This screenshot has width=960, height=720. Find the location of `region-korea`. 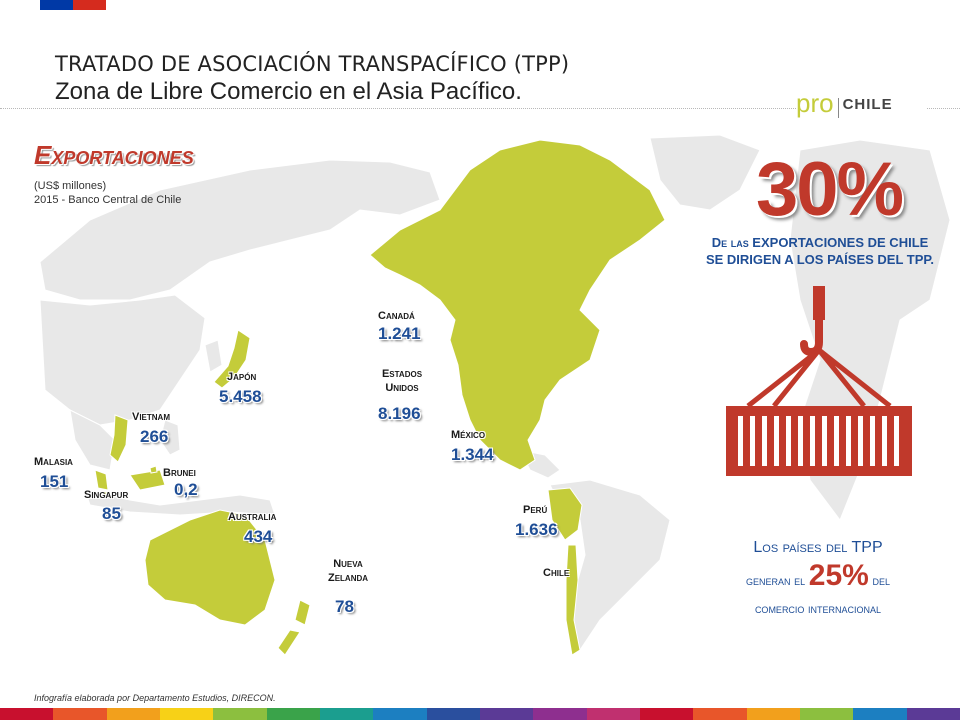

region-korea is located at coordinates (213, 356).